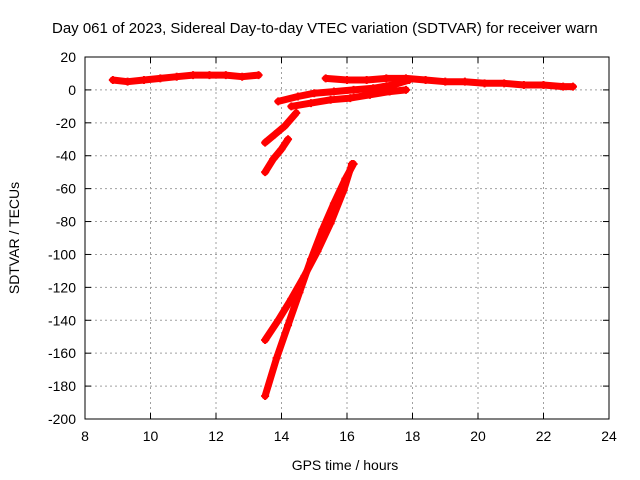  I want to click on series-arc2, so click(449, 82).